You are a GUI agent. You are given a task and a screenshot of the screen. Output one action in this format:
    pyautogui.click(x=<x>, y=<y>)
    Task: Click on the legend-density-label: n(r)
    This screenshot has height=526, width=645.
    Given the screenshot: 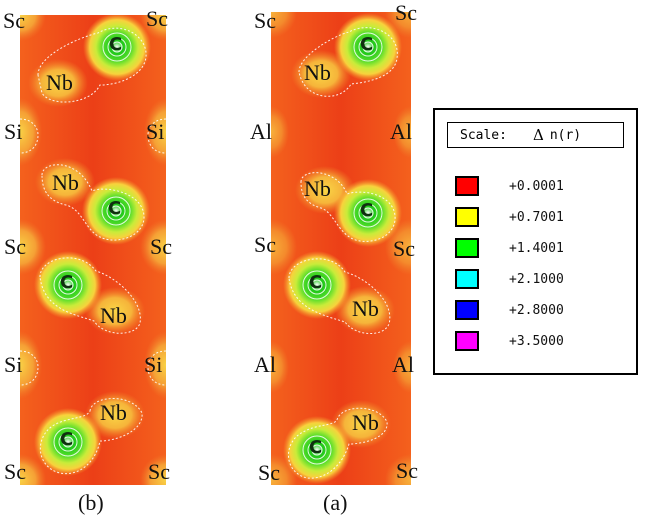 What is the action you would take?
    pyautogui.click(x=565, y=135)
    